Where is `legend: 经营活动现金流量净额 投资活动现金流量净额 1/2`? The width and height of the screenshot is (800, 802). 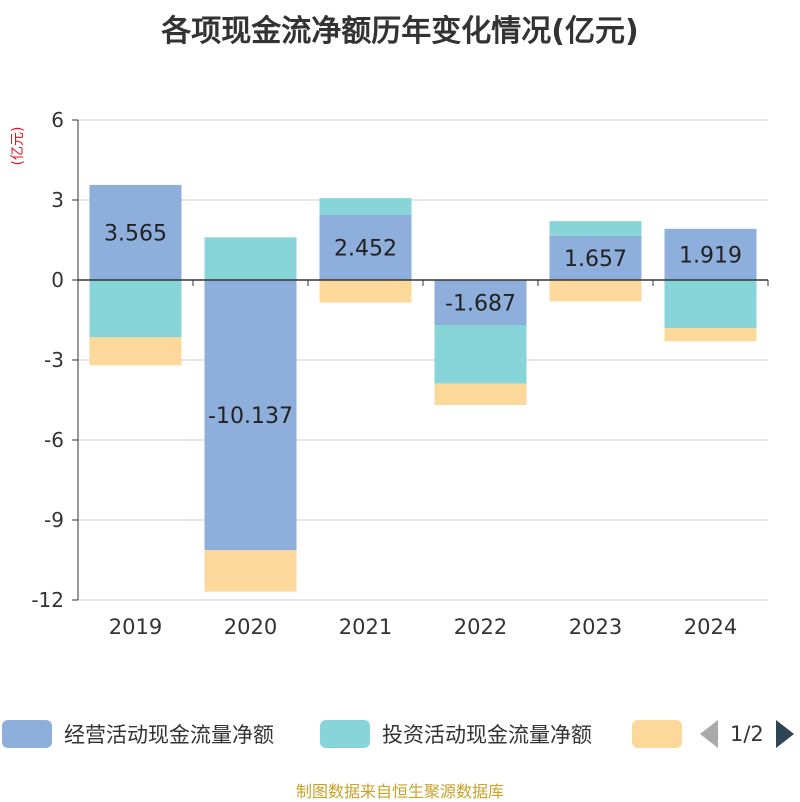
legend: 经营活动现金流量净额 投资活动现金流量净额 1/2 is located at coordinates (400, 734).